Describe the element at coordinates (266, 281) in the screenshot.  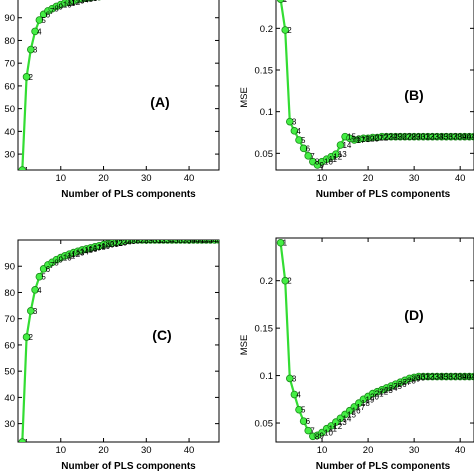
I see `y-tick-label: 0.2` at that location.